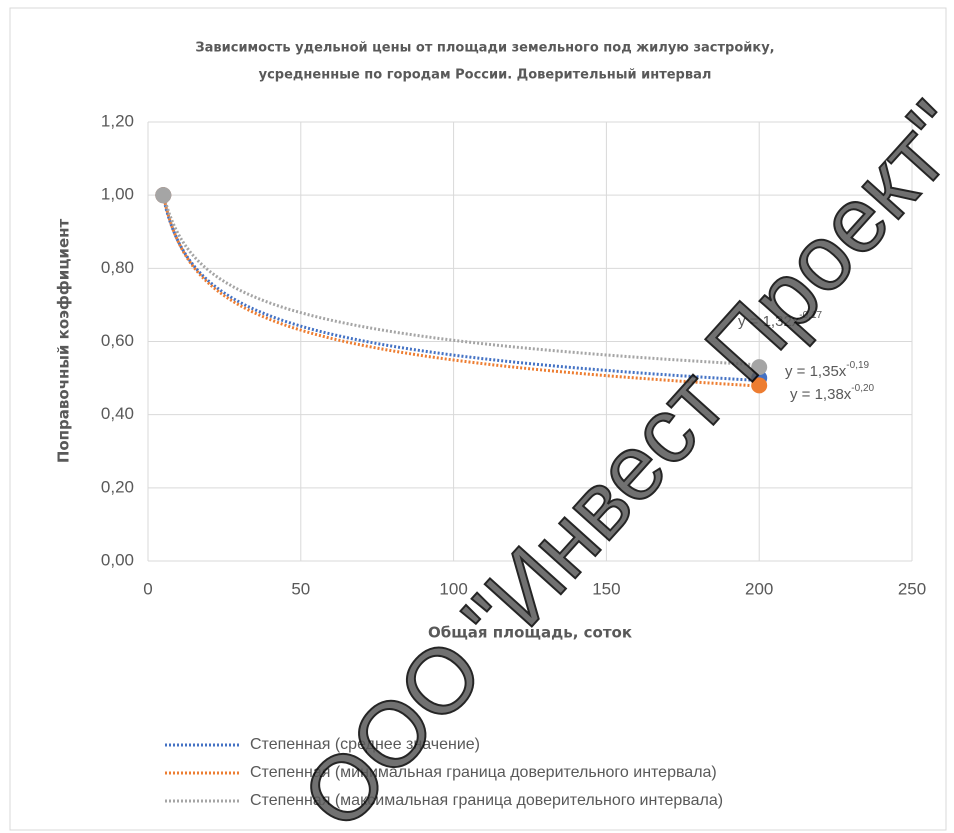  What do you see at coordinates (117, 120) in the screenshot?
I see `y-tick-label: 1,20` at bounding box center [117, 120].